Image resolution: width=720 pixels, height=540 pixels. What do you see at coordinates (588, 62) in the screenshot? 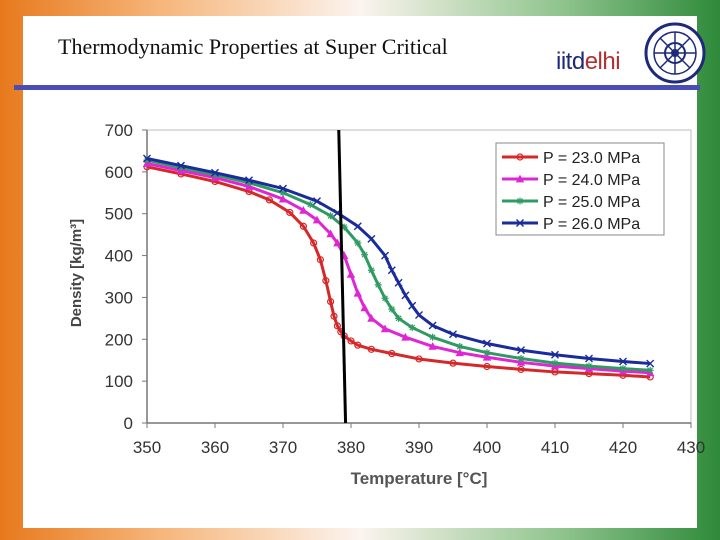
I see `institute-logo-text: iitdelhi` at bounding box center [588, 62].